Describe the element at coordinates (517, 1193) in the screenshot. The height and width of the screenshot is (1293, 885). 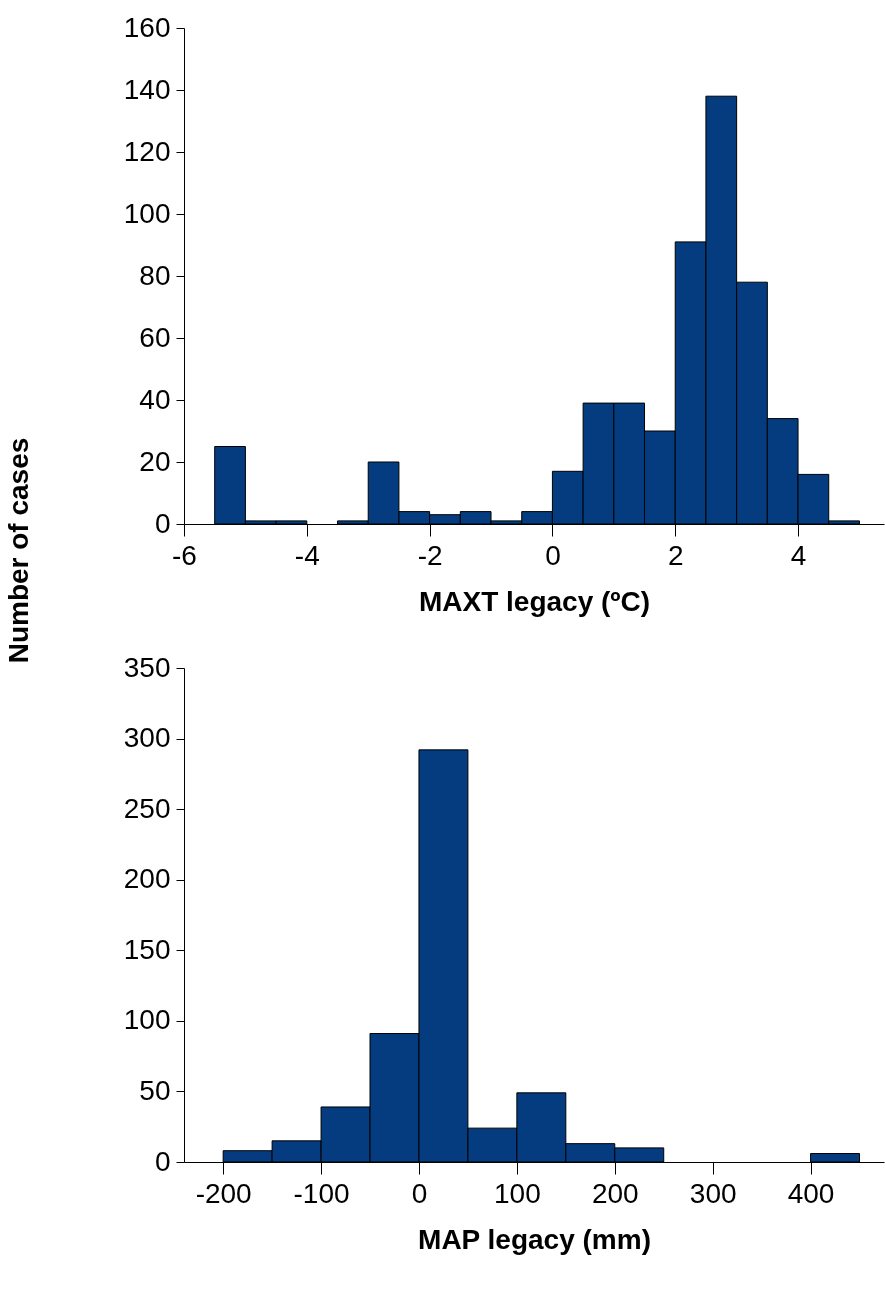
I see `x-tick-label: 100` at that location.